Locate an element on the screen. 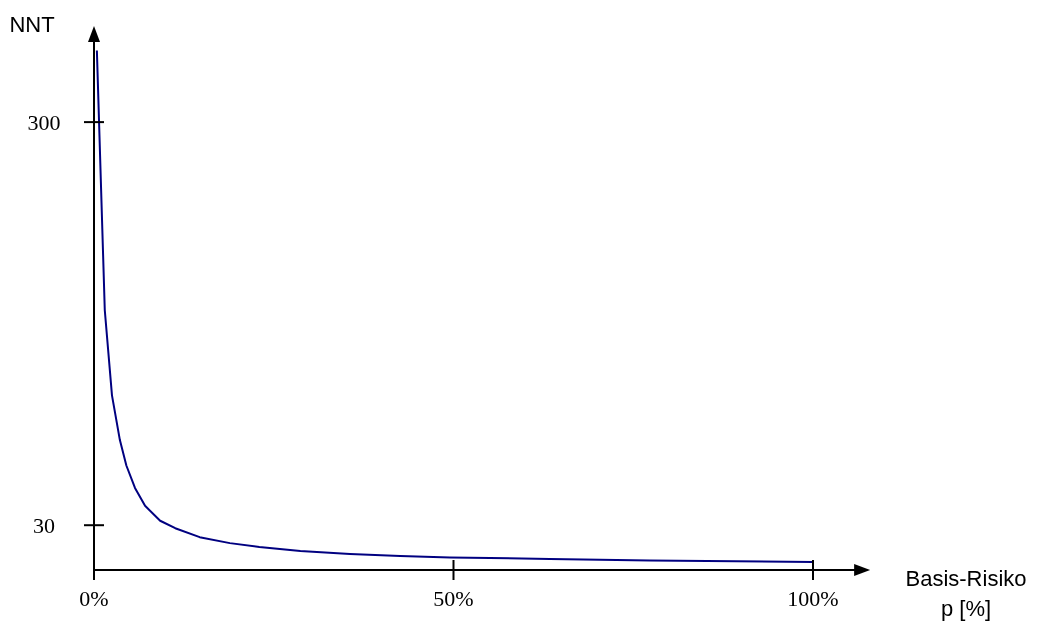 Image resolution: width=1054 pixels, height=630 pixels. x-tick-label: 50% is located at coordinates (453, 598).